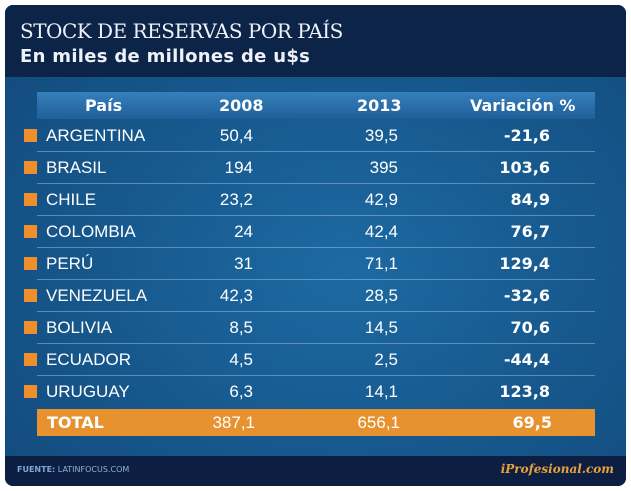 This screenshot has width=631, height=491. Describe the element at coordinates (241, 359) in the screenshot. I see `value-2008: 4,5` at that location.